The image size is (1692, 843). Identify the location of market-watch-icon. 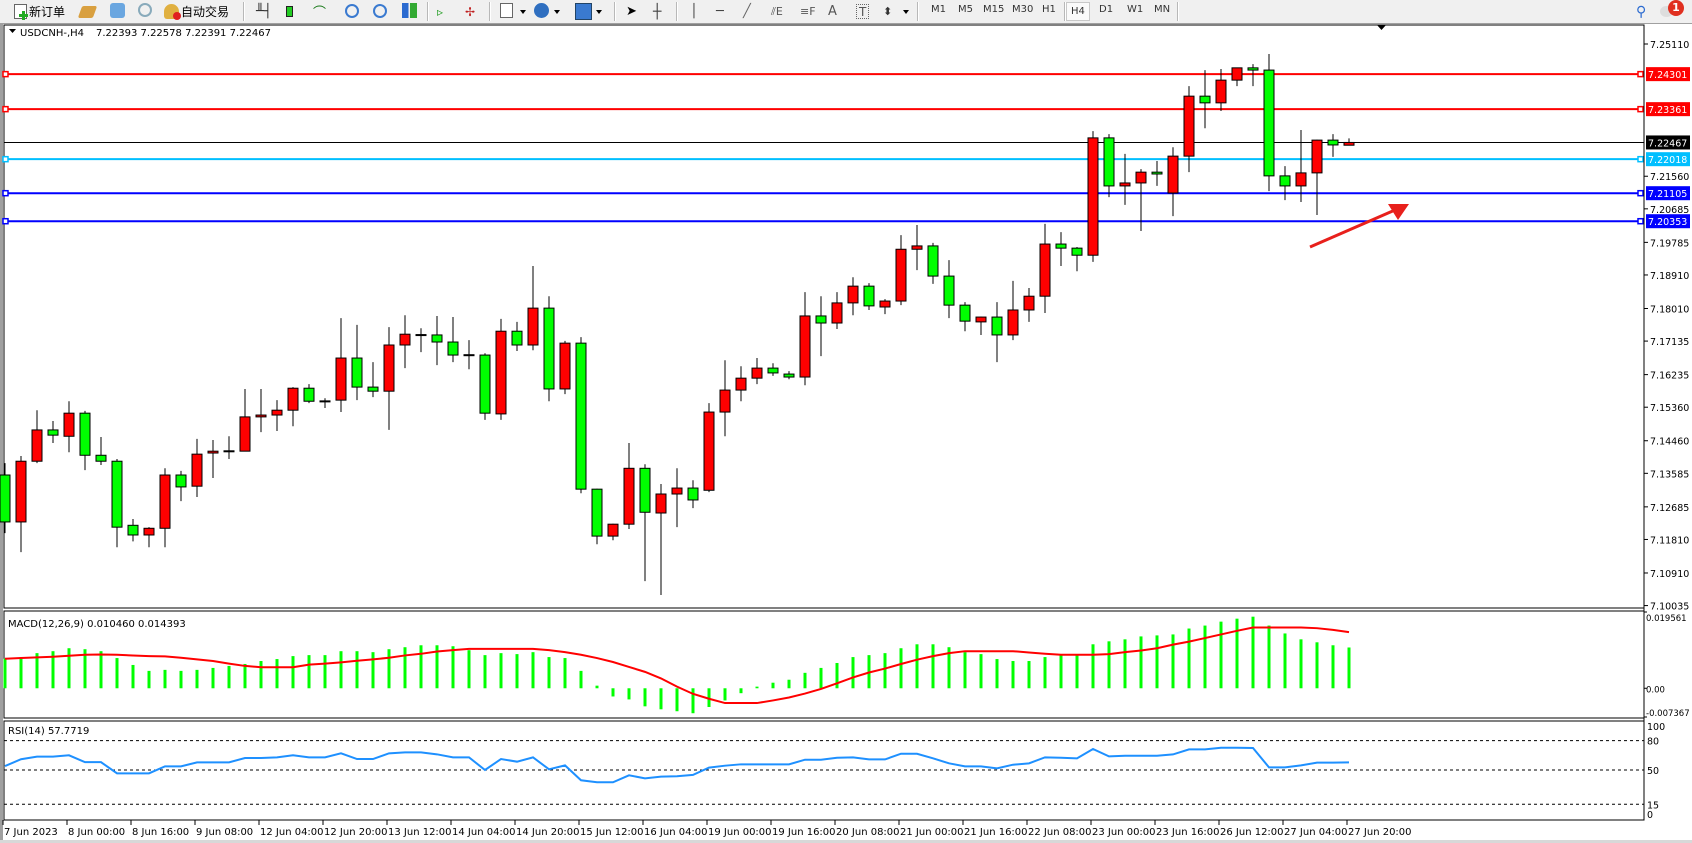
(87, 12).